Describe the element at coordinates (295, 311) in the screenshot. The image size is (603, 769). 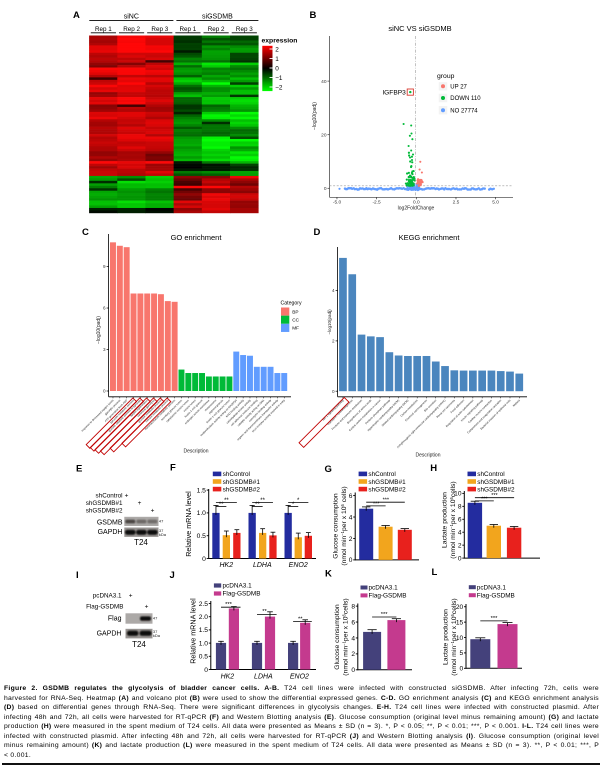
I see `svg-text: BP` at that location.